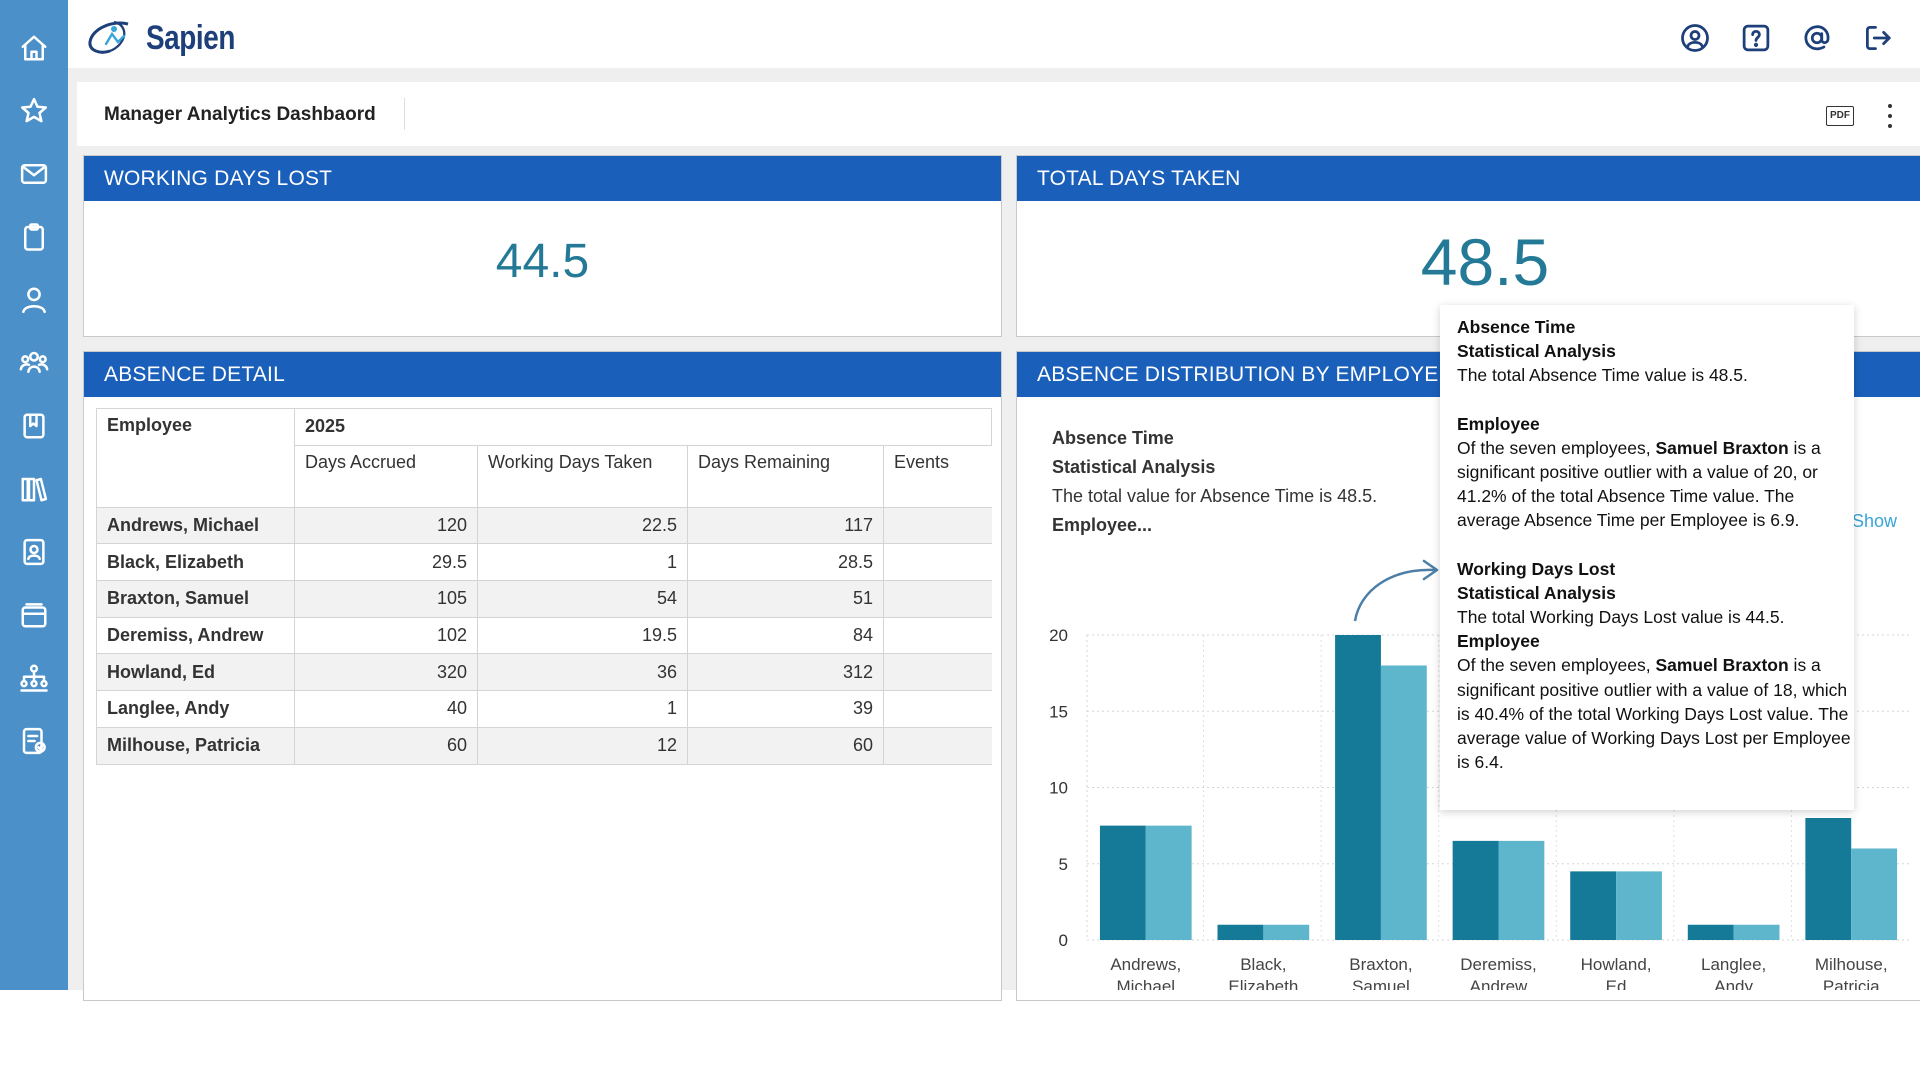 Image resolution: width=1920 pixels, height=1080 pixels. Describe the element at coordinates (643, 427) in the screenshot. I see `column-header-year: 2025` at that location.